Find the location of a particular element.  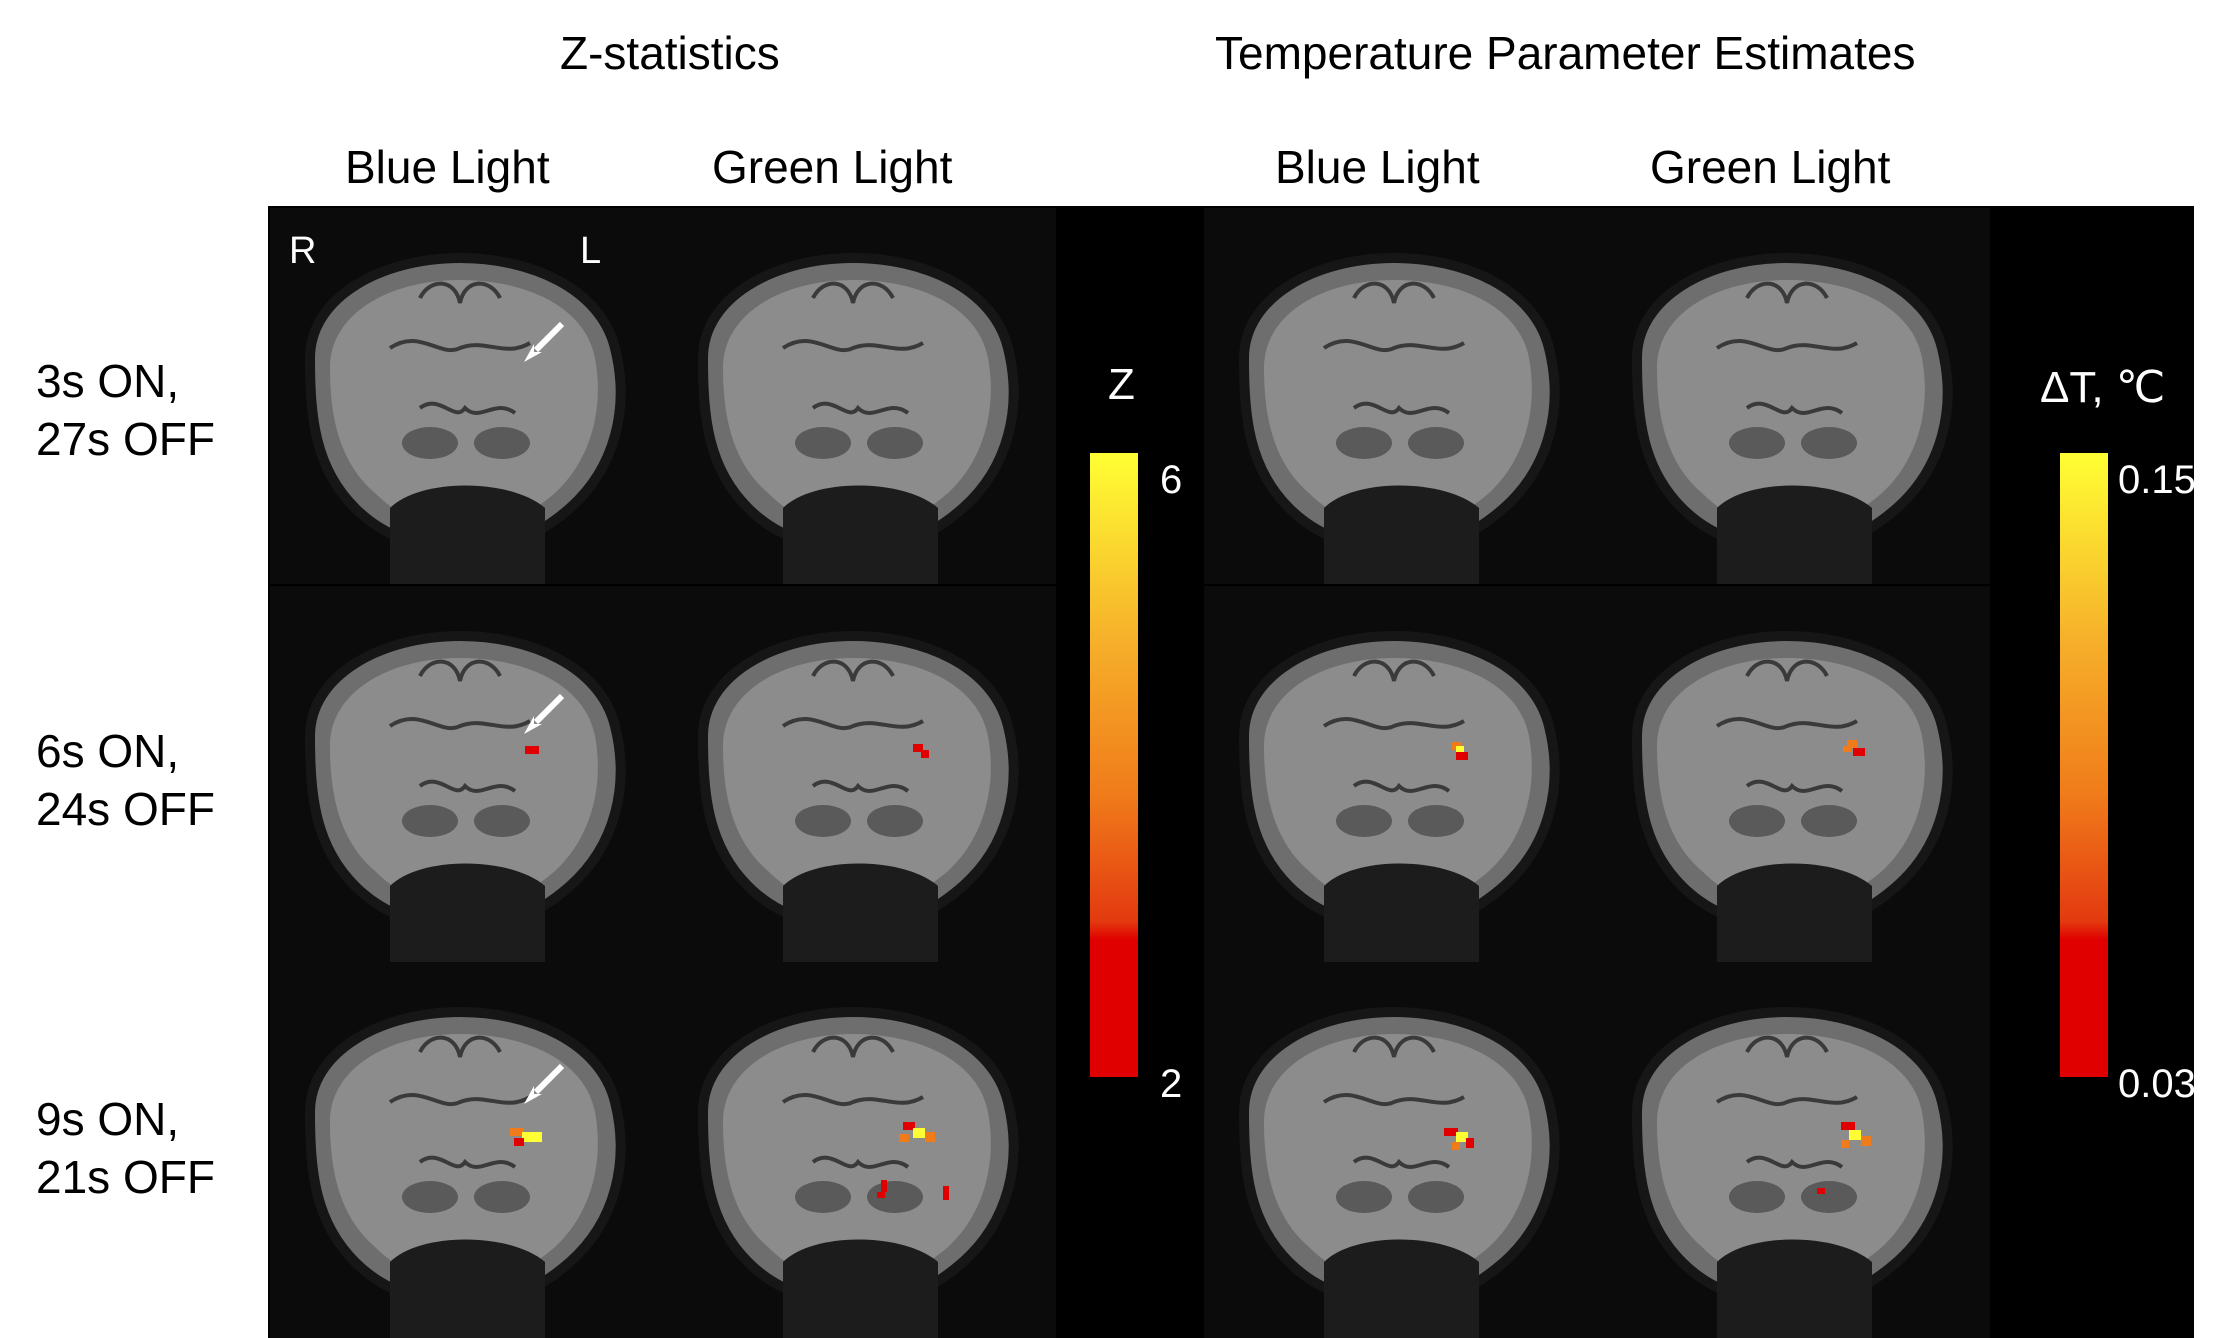

colorbar-z is located at coordinates (1114, 765).